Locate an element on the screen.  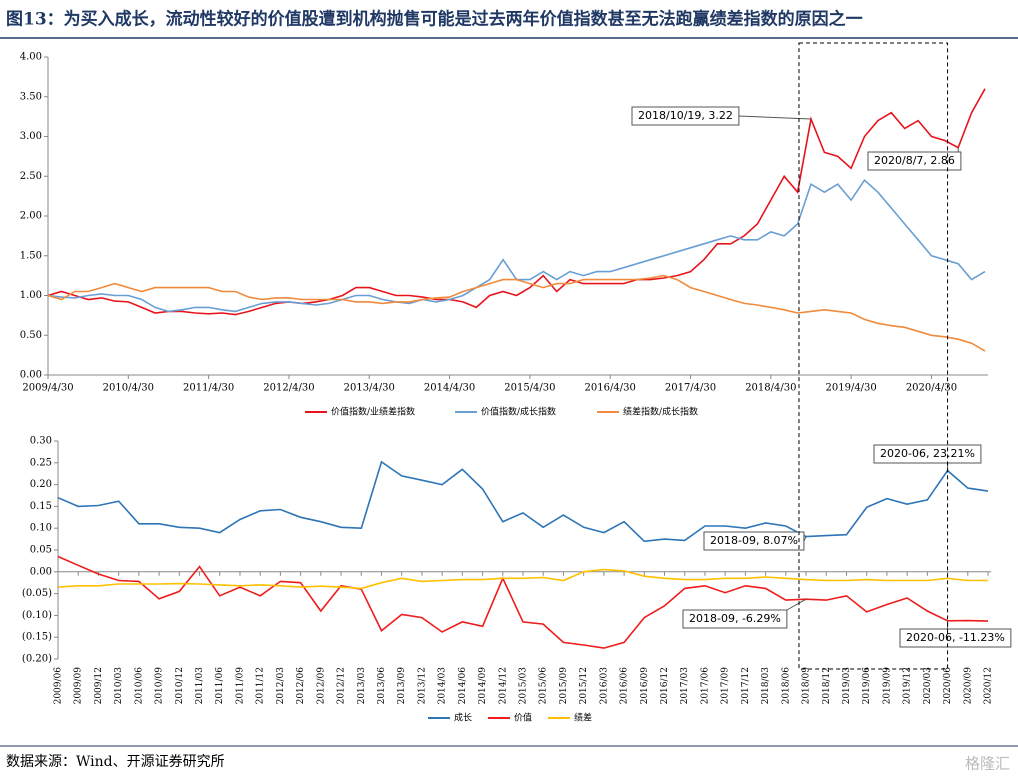
x-tick-label: 2011/09 is located at coordinates (240, 686).